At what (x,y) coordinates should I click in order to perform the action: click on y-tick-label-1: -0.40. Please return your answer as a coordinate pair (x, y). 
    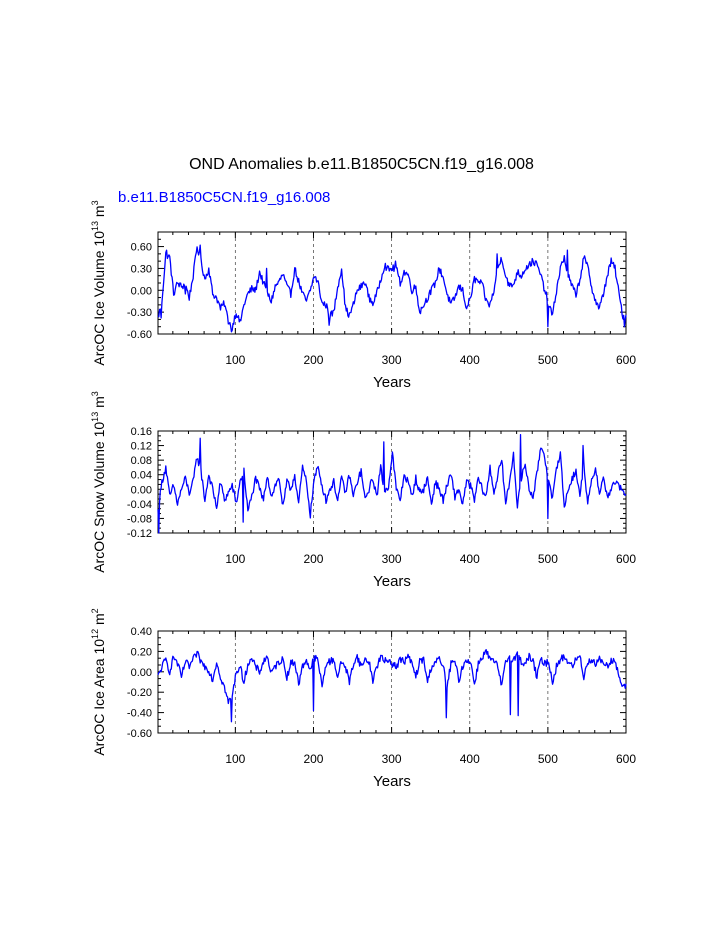
    Looking at the image, I should click on (139, 714).